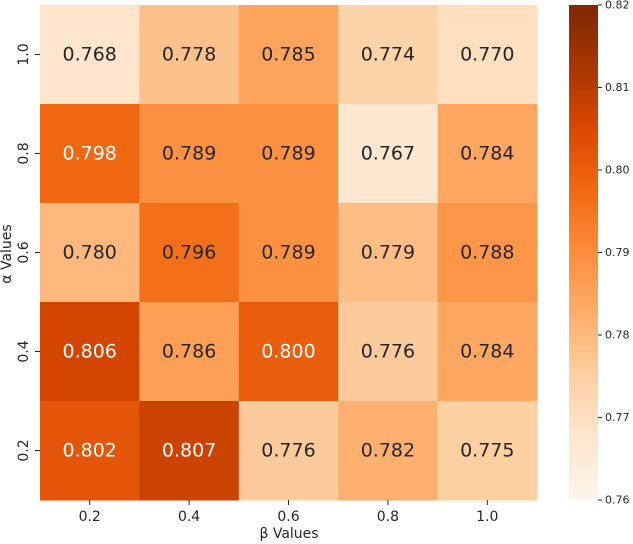 This screenshot has height=544, width=633. I want to click on cell-value-label: 0.800, so click(288, 352).